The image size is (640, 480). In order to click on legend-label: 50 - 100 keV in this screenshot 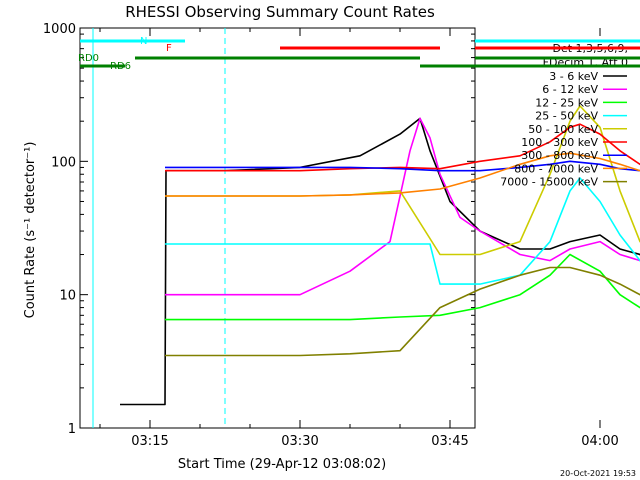, I will do `click(563, 129)`.